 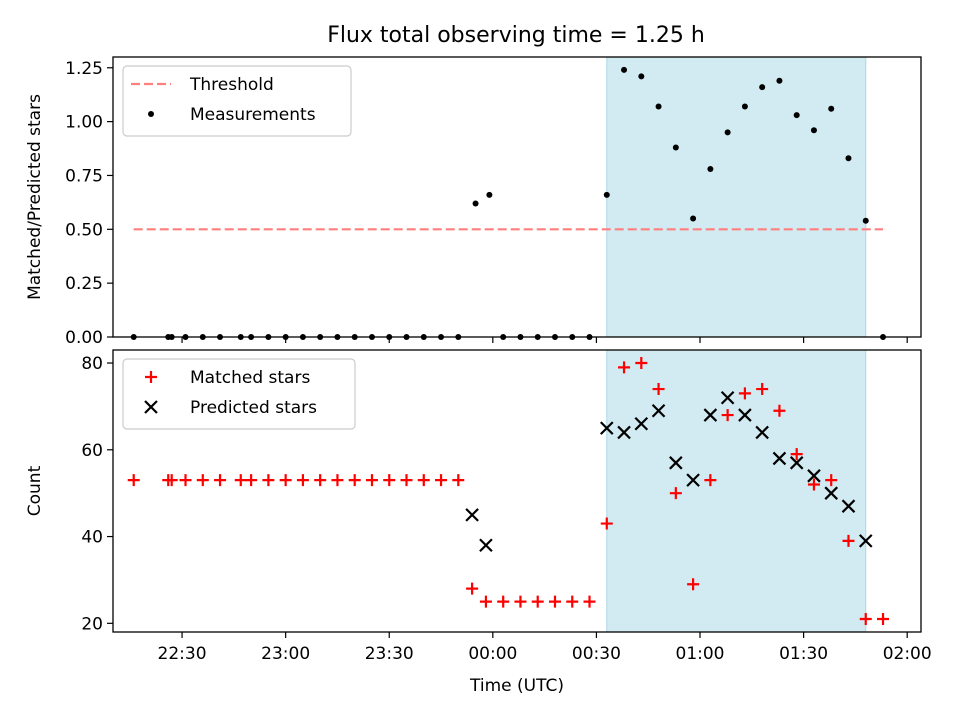 What do you see at coordinates (84, 123) in the screenshot?
I see `y-tick-label: 1.00` at bounding box center [84, 123].